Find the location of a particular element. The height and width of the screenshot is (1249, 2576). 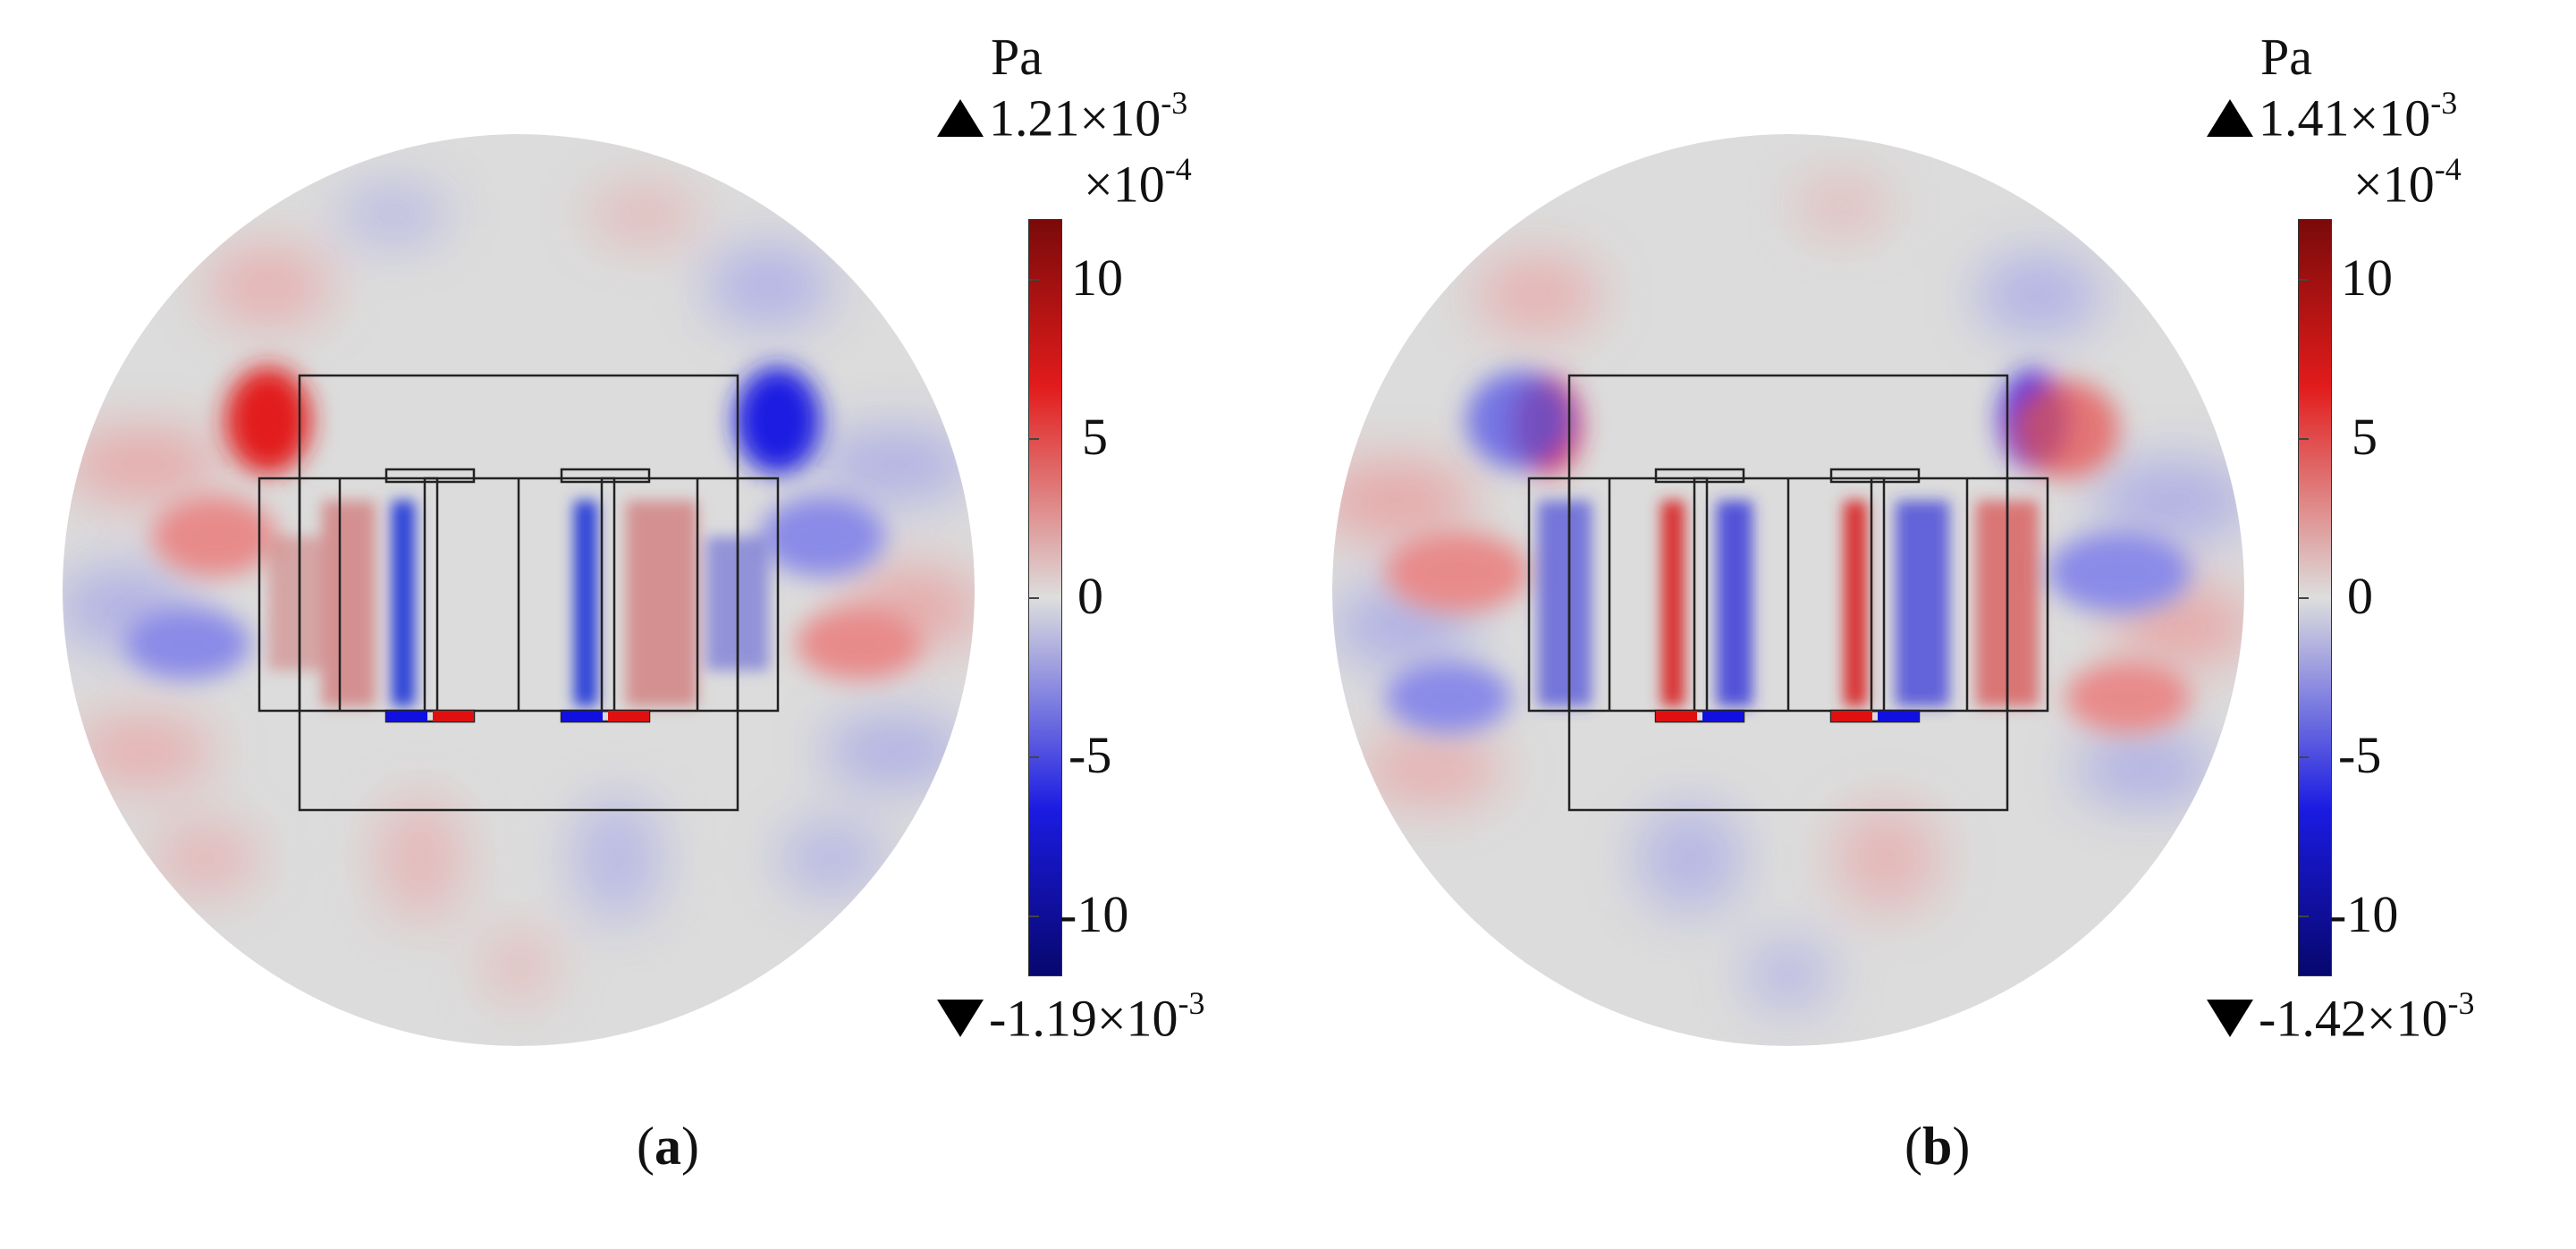

caption-b: (b) is located at coordinates (1937, 1146).